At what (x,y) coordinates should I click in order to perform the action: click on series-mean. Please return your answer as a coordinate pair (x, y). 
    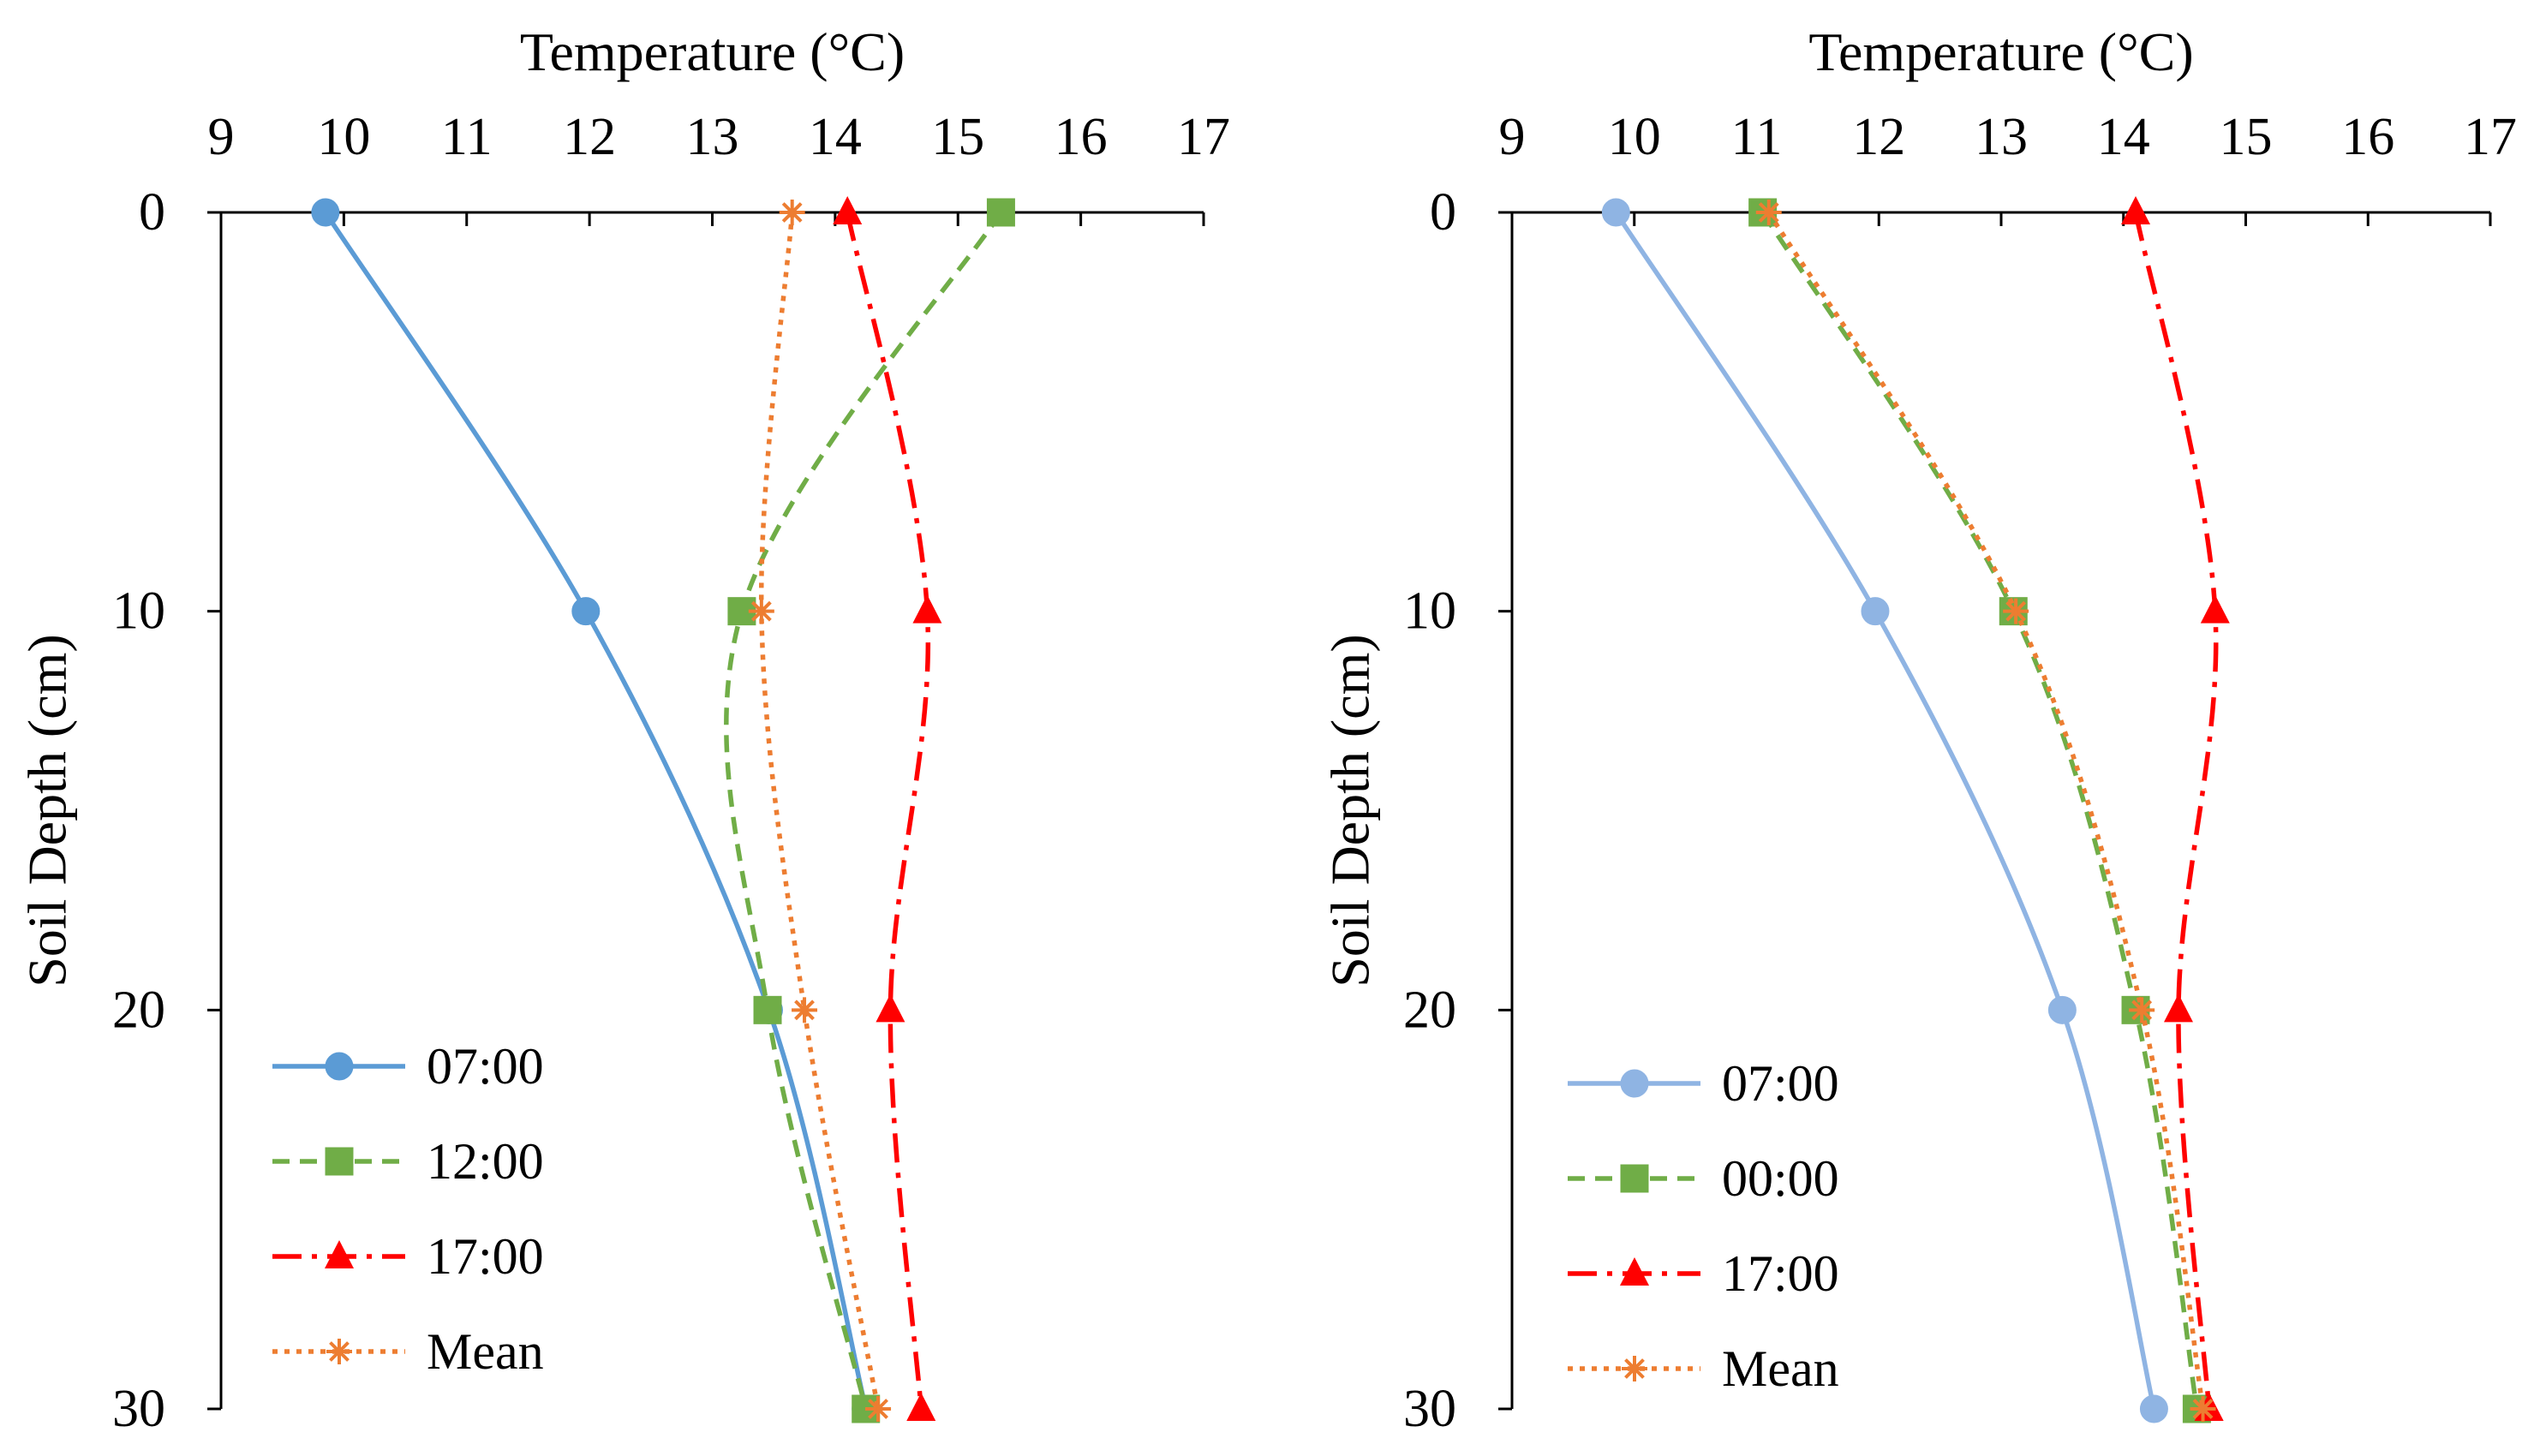
    Looking at the image, I should click on (820, 811).